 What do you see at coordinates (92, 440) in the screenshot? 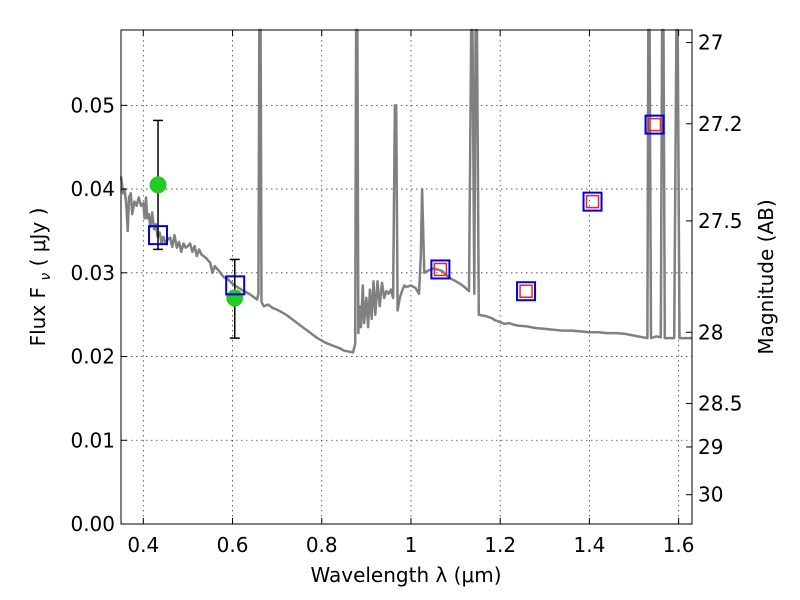
I see `y-tick-label: 0.01` at bounding box center [92, 440].